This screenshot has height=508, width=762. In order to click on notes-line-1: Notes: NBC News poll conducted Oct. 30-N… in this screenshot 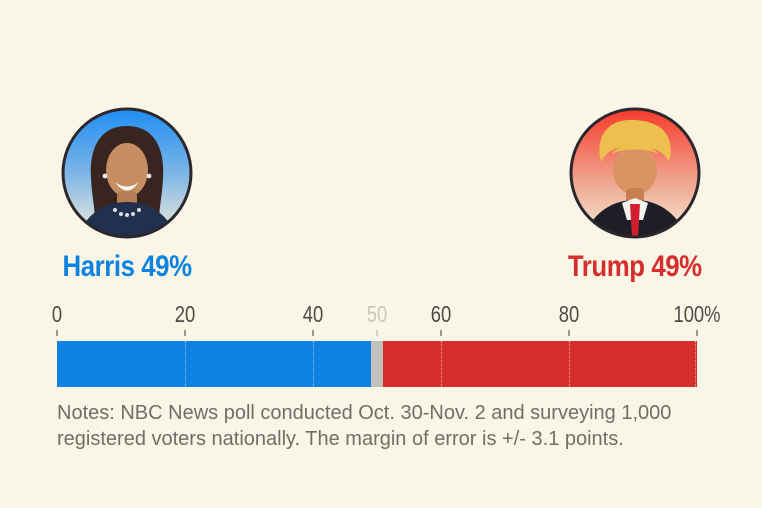, I will do `click(364, 413)`.